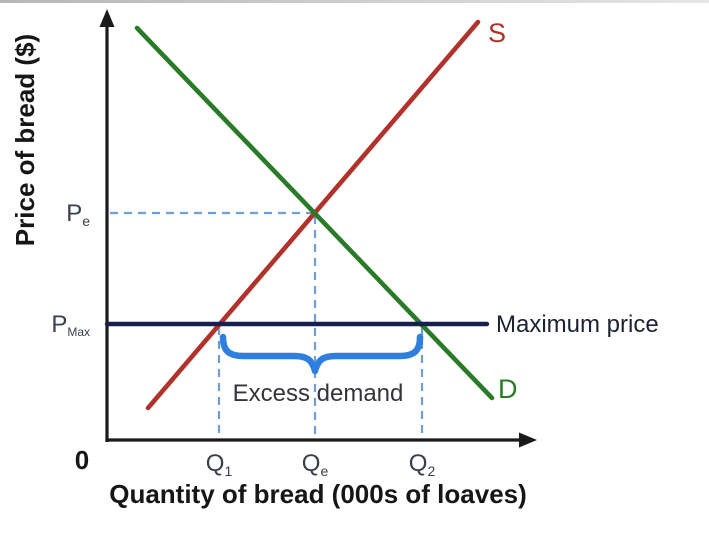  Describe the element at coordinates (422, 464) in the screenshot. I see `q2-tick-label: Q2` at that location.